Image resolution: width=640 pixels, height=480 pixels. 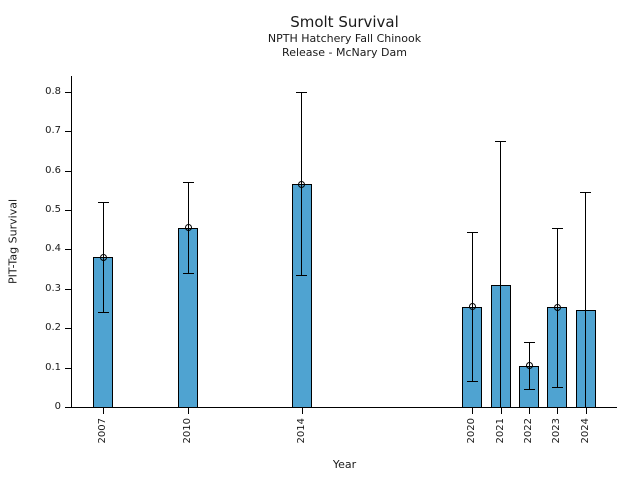 What do you see at coordinates (557, 431) in the screenshot?
I see `x-tick-label: 2023` at bounding box center [557, 431].